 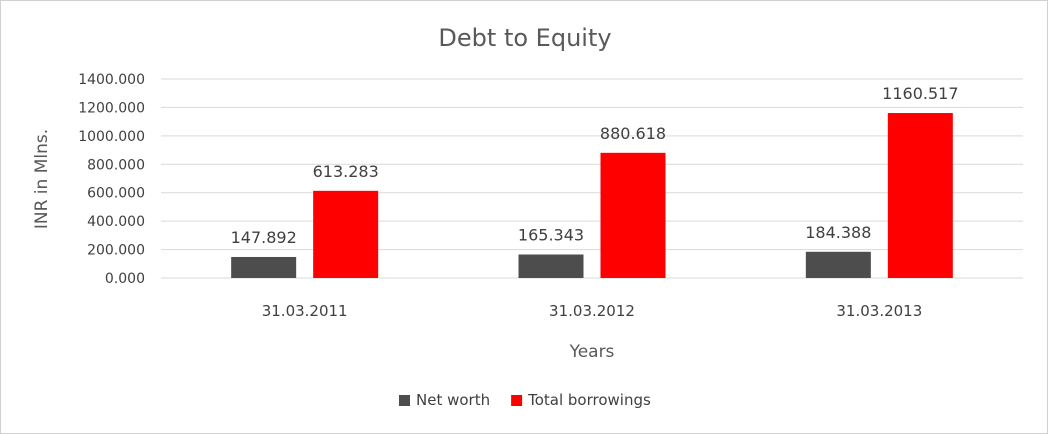 I want to click on x-tick-label: 31.03.2011, so click(x=305, y=311).